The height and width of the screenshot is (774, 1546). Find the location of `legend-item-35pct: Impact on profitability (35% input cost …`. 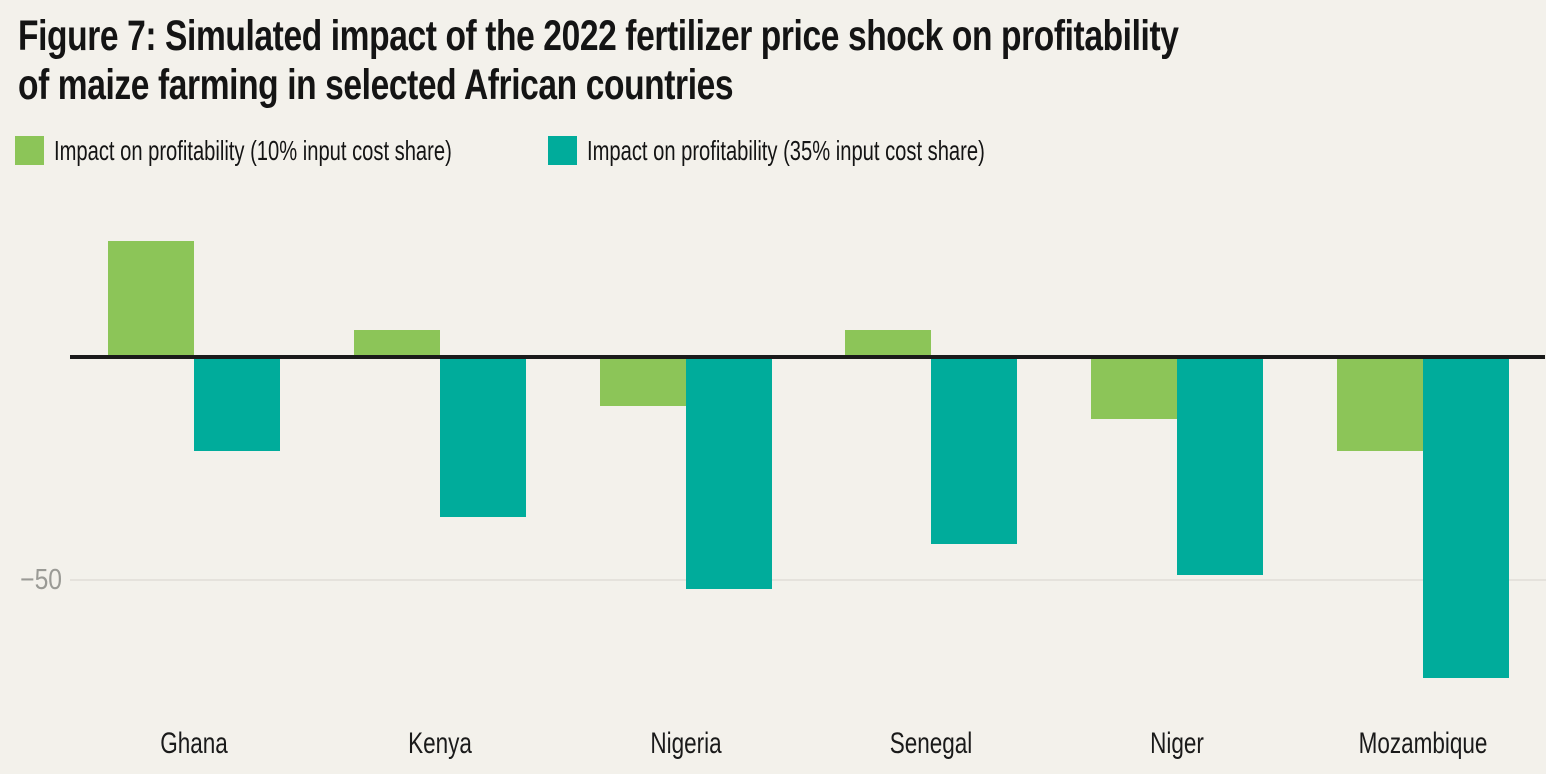

legend-item-35pct: Impact on profitability (35% input cost … is located at coordinates (843, 150).